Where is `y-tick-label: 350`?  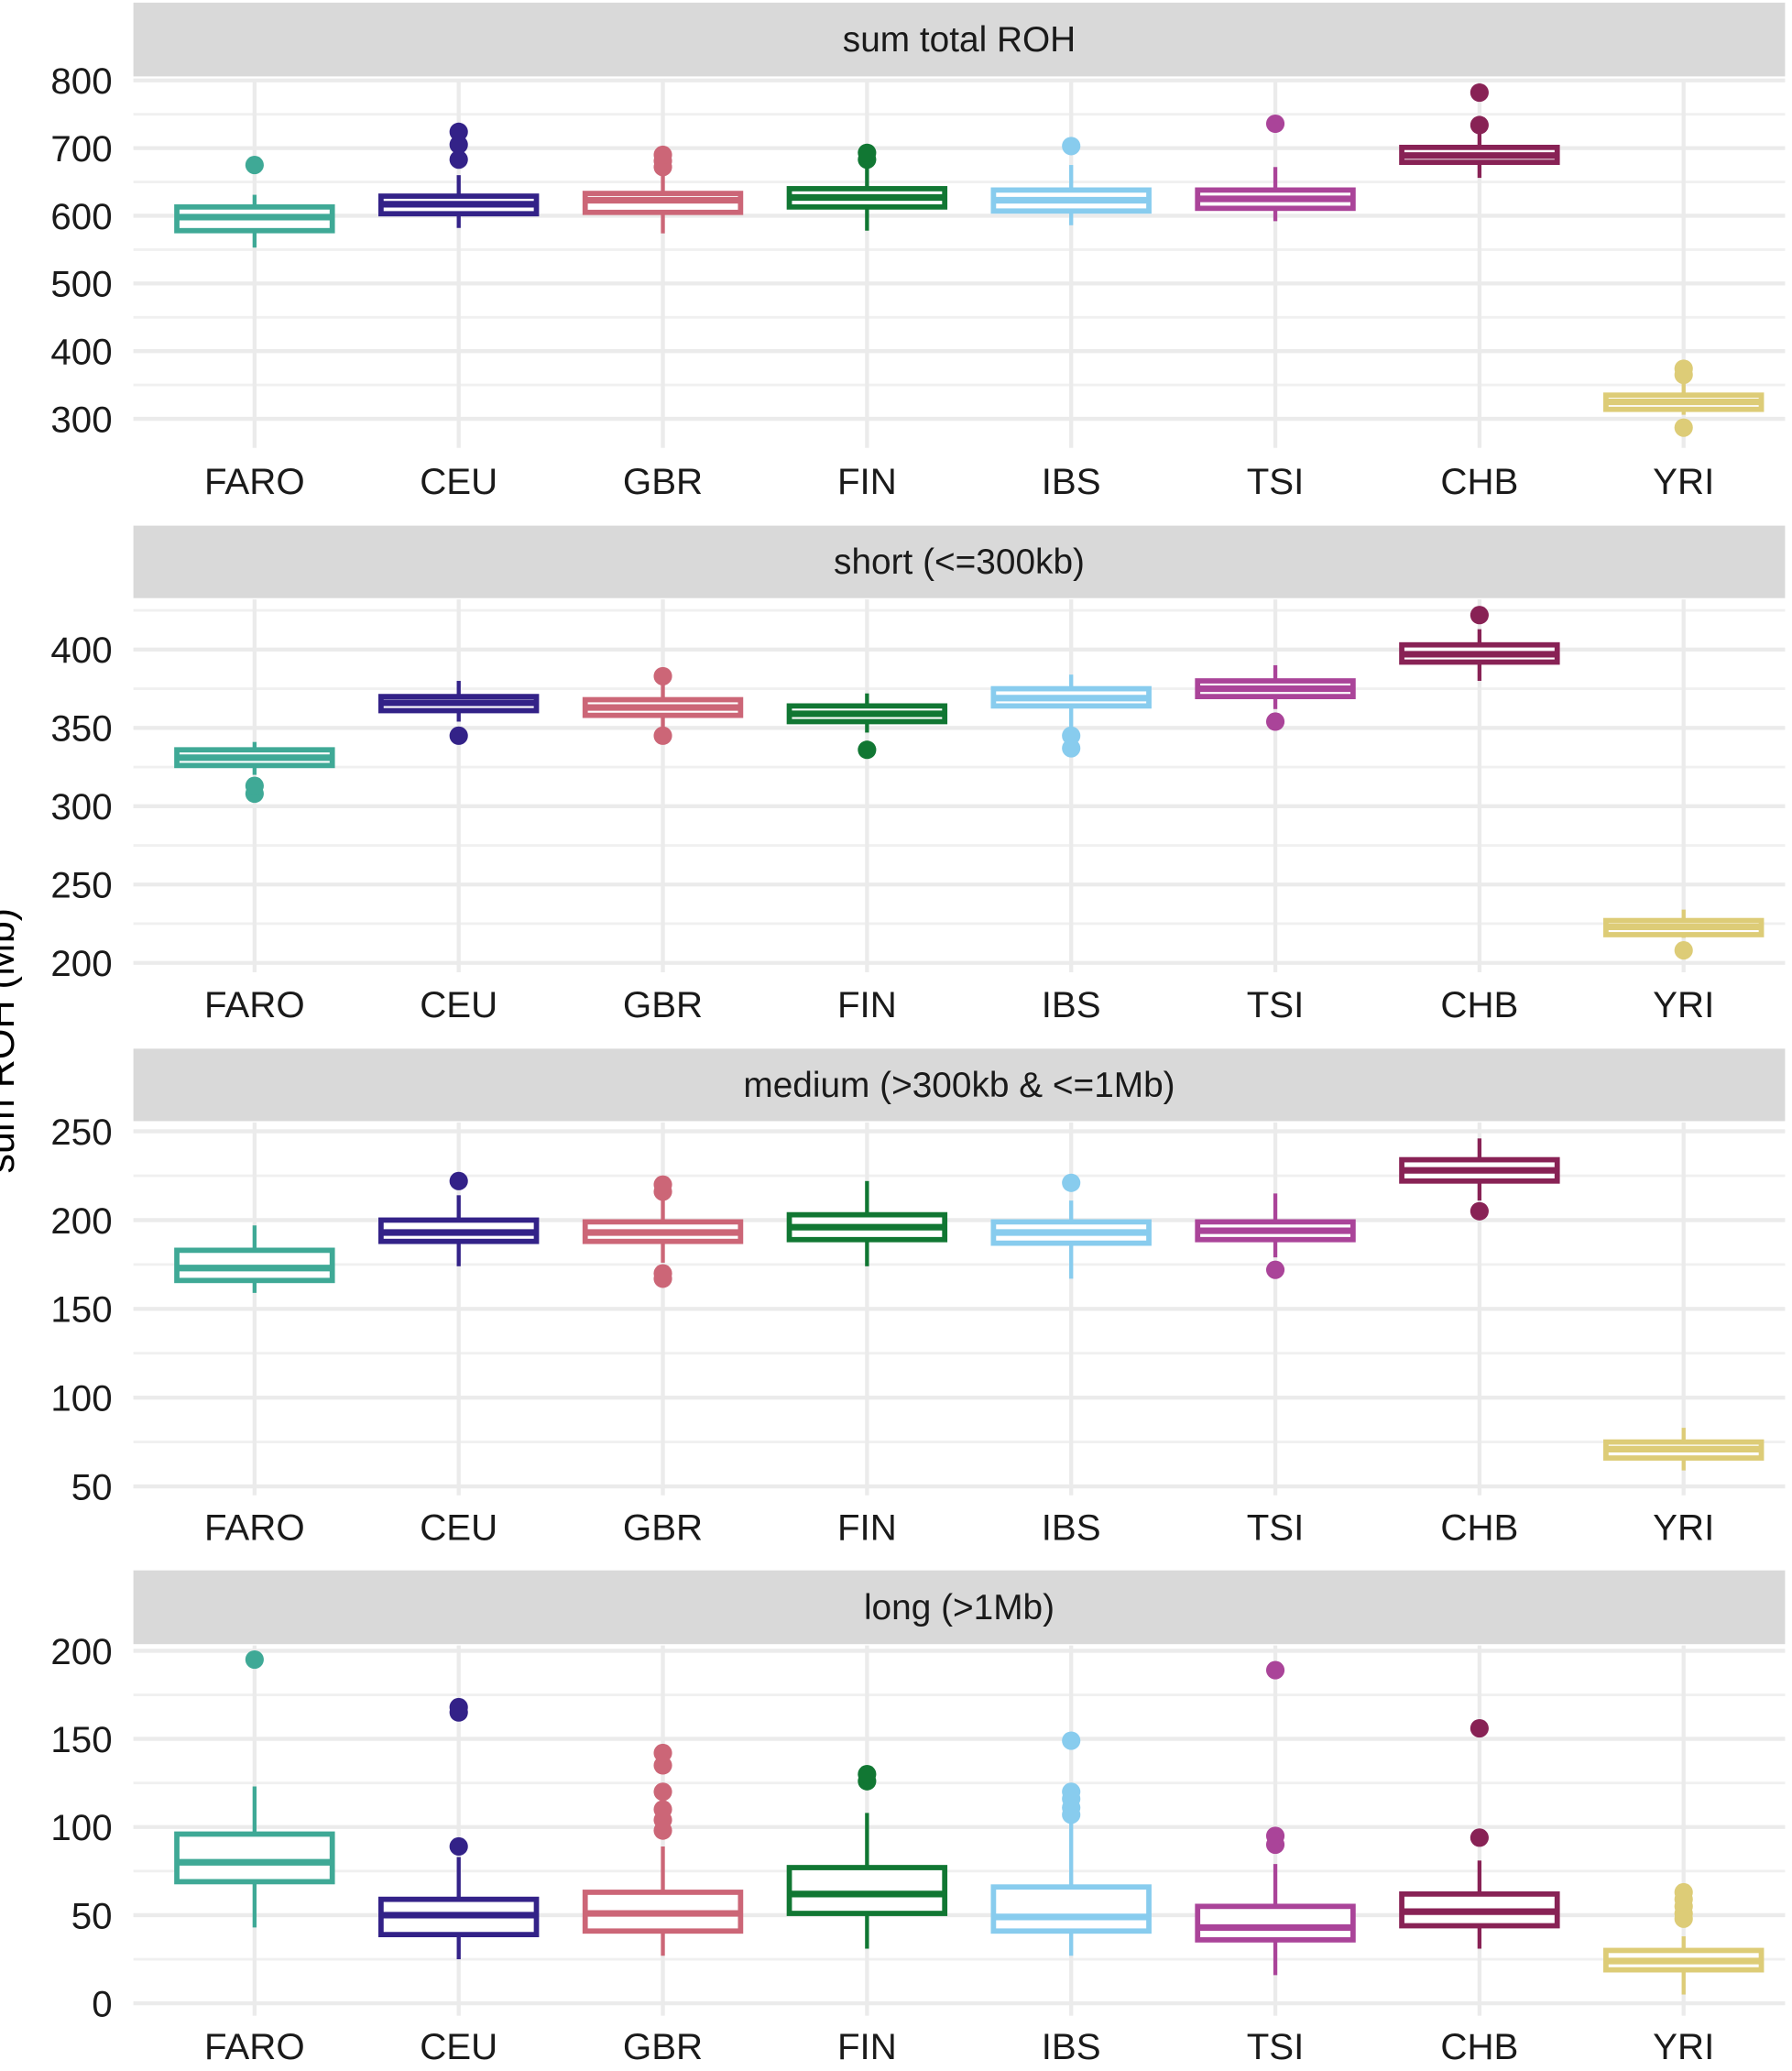 y-tick-label: 350 is located at coordinates (81, 729).